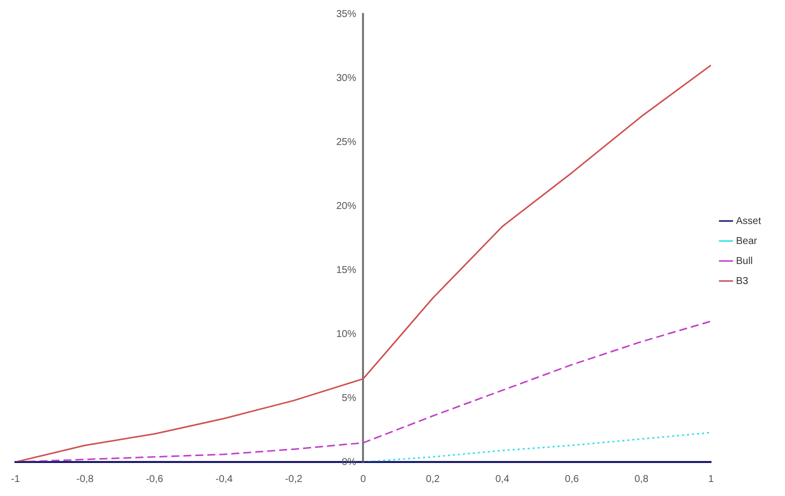 This screenshot has height=496, width=785. Describe the element at coordinates (346, 14) in the screenshot. I see `y-tick-label: 35%` at that location.